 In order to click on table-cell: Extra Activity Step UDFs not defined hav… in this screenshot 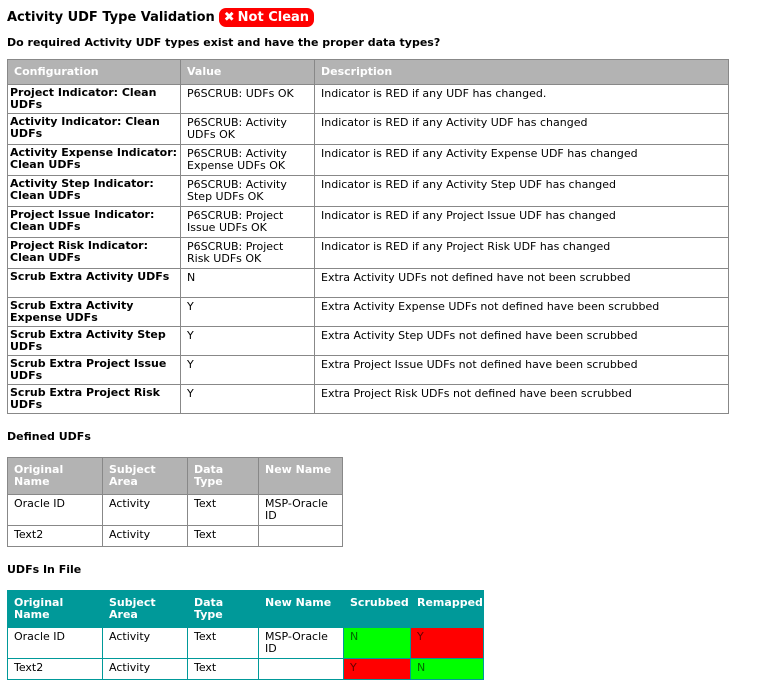, I will do `click(521, 341)`.